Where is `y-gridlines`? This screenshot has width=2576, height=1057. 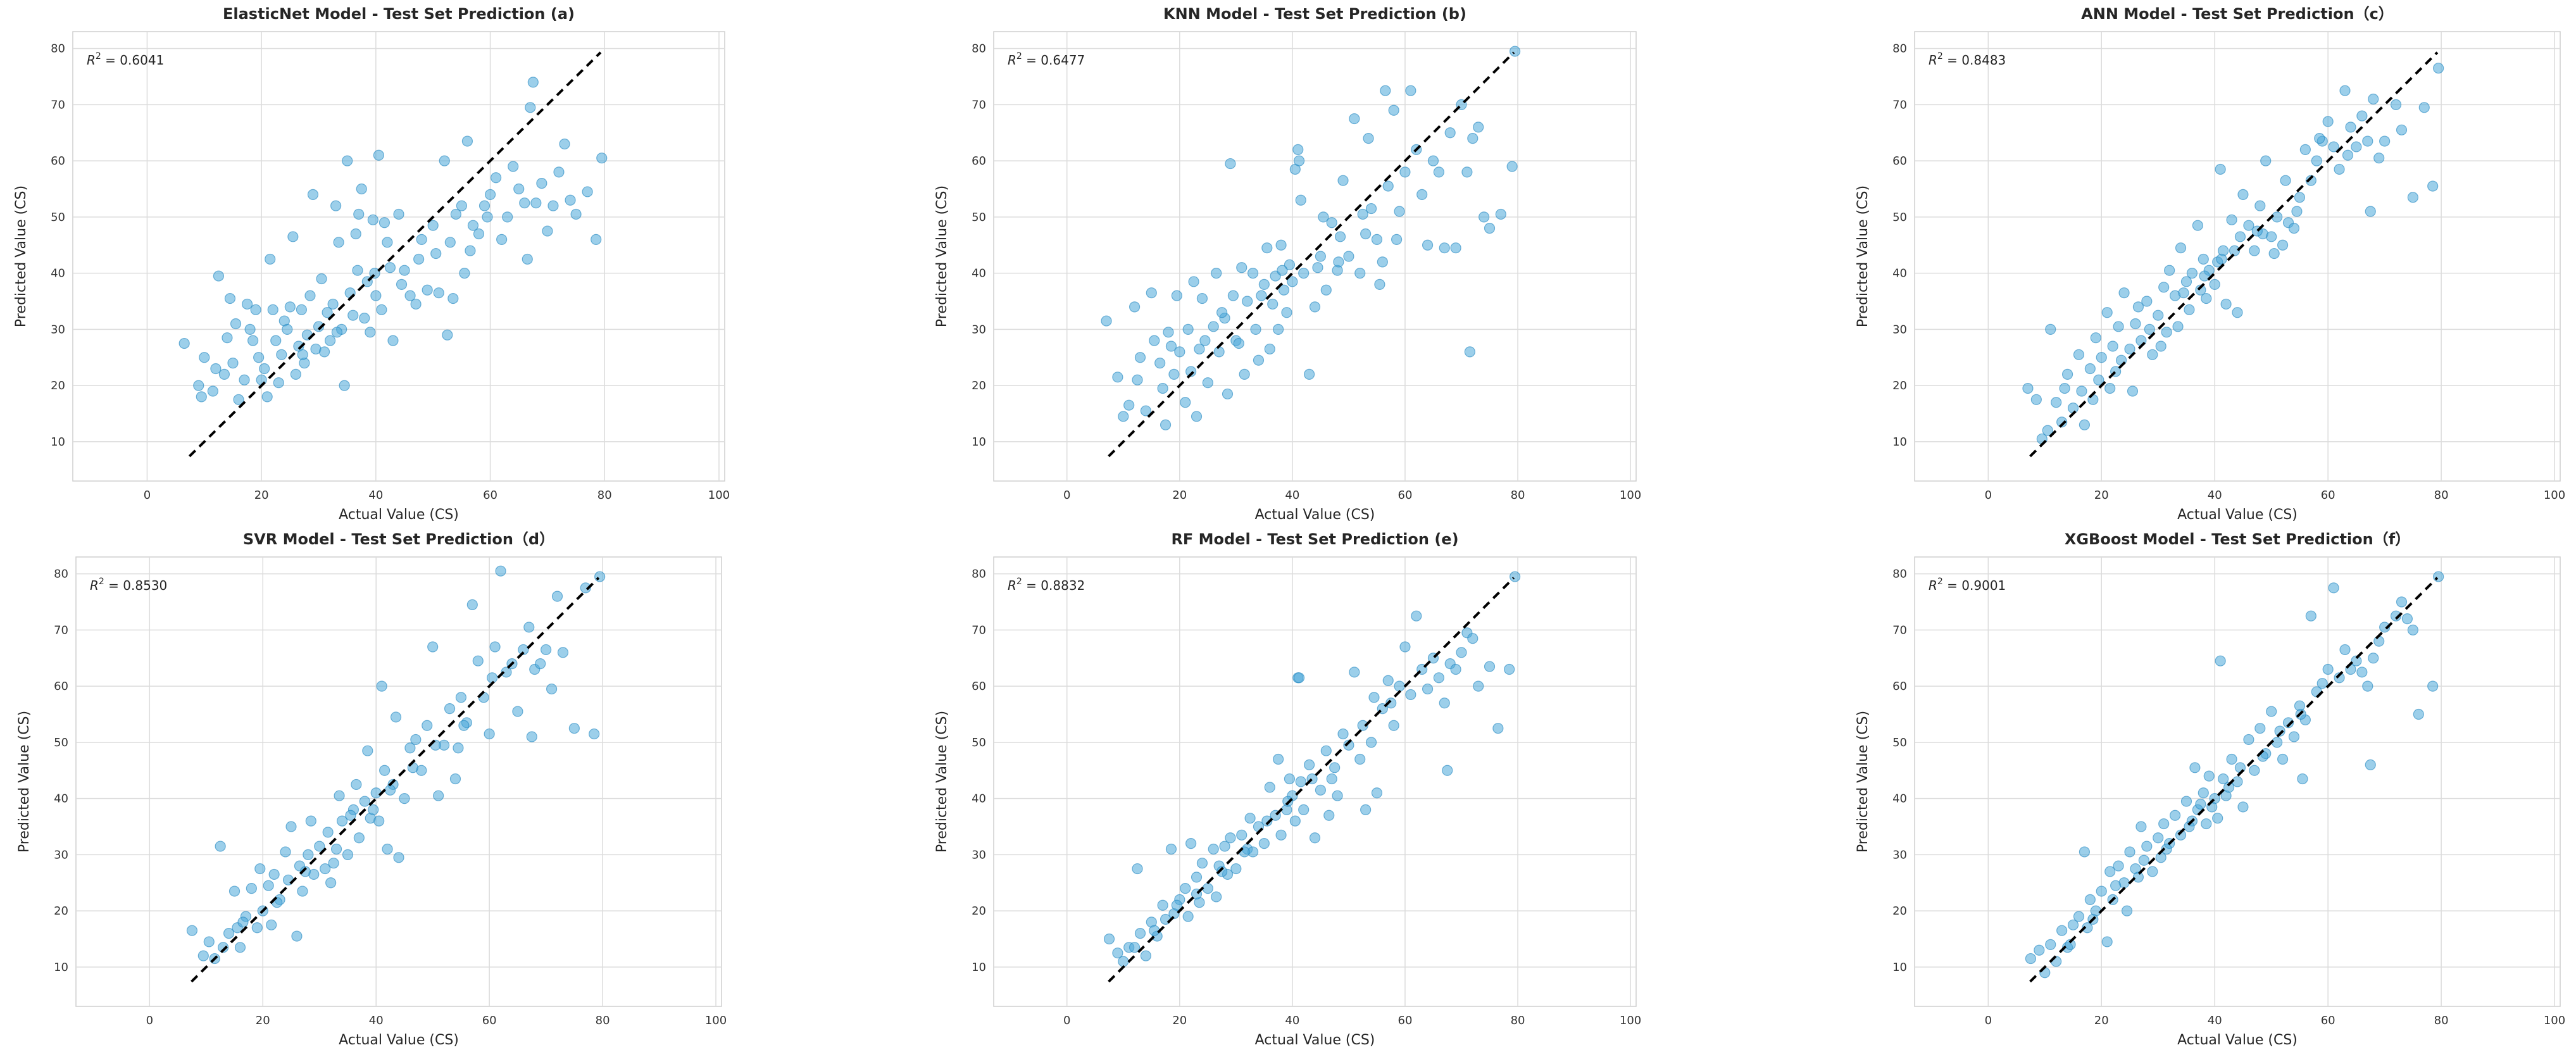 y-gridlines is located at coordinates (399, 244).